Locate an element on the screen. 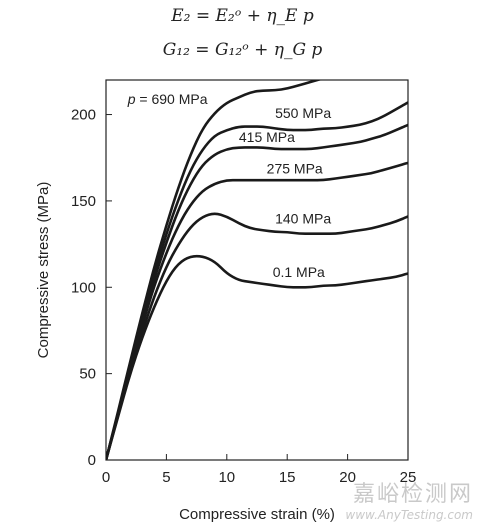  y-tick-label: 150 is located at coordinates (83, 201).